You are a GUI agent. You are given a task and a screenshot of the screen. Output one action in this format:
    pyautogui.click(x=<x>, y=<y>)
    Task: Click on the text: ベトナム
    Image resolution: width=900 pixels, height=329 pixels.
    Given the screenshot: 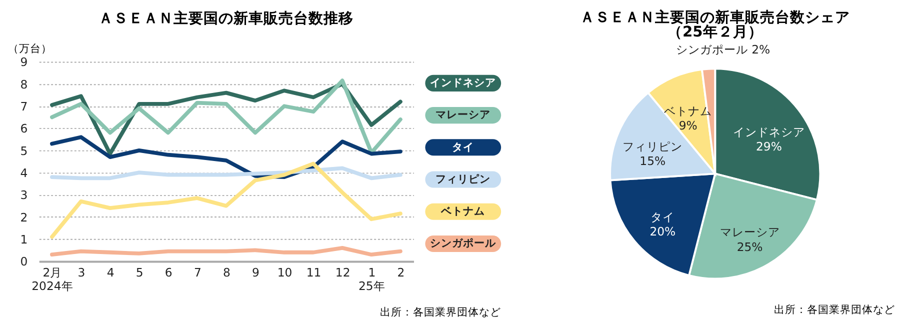 What is the action you would take?
    pyautogui.click(x=463, y=211)
    